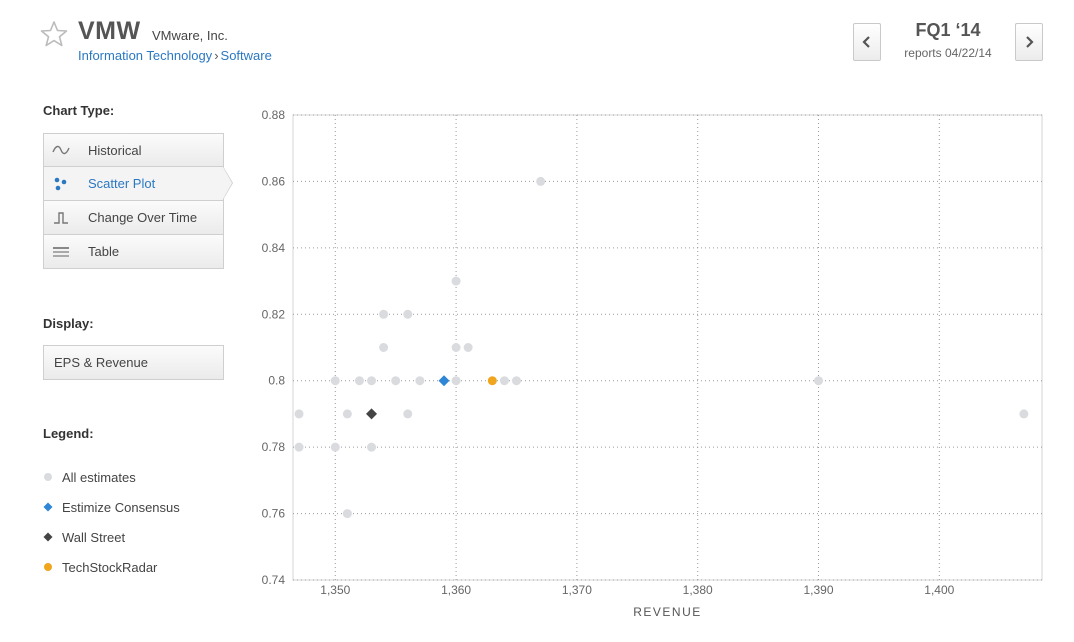 This screenshot has width=1074, height=642. I want to click on chart-type-historical: Historical, so click(133, 150).